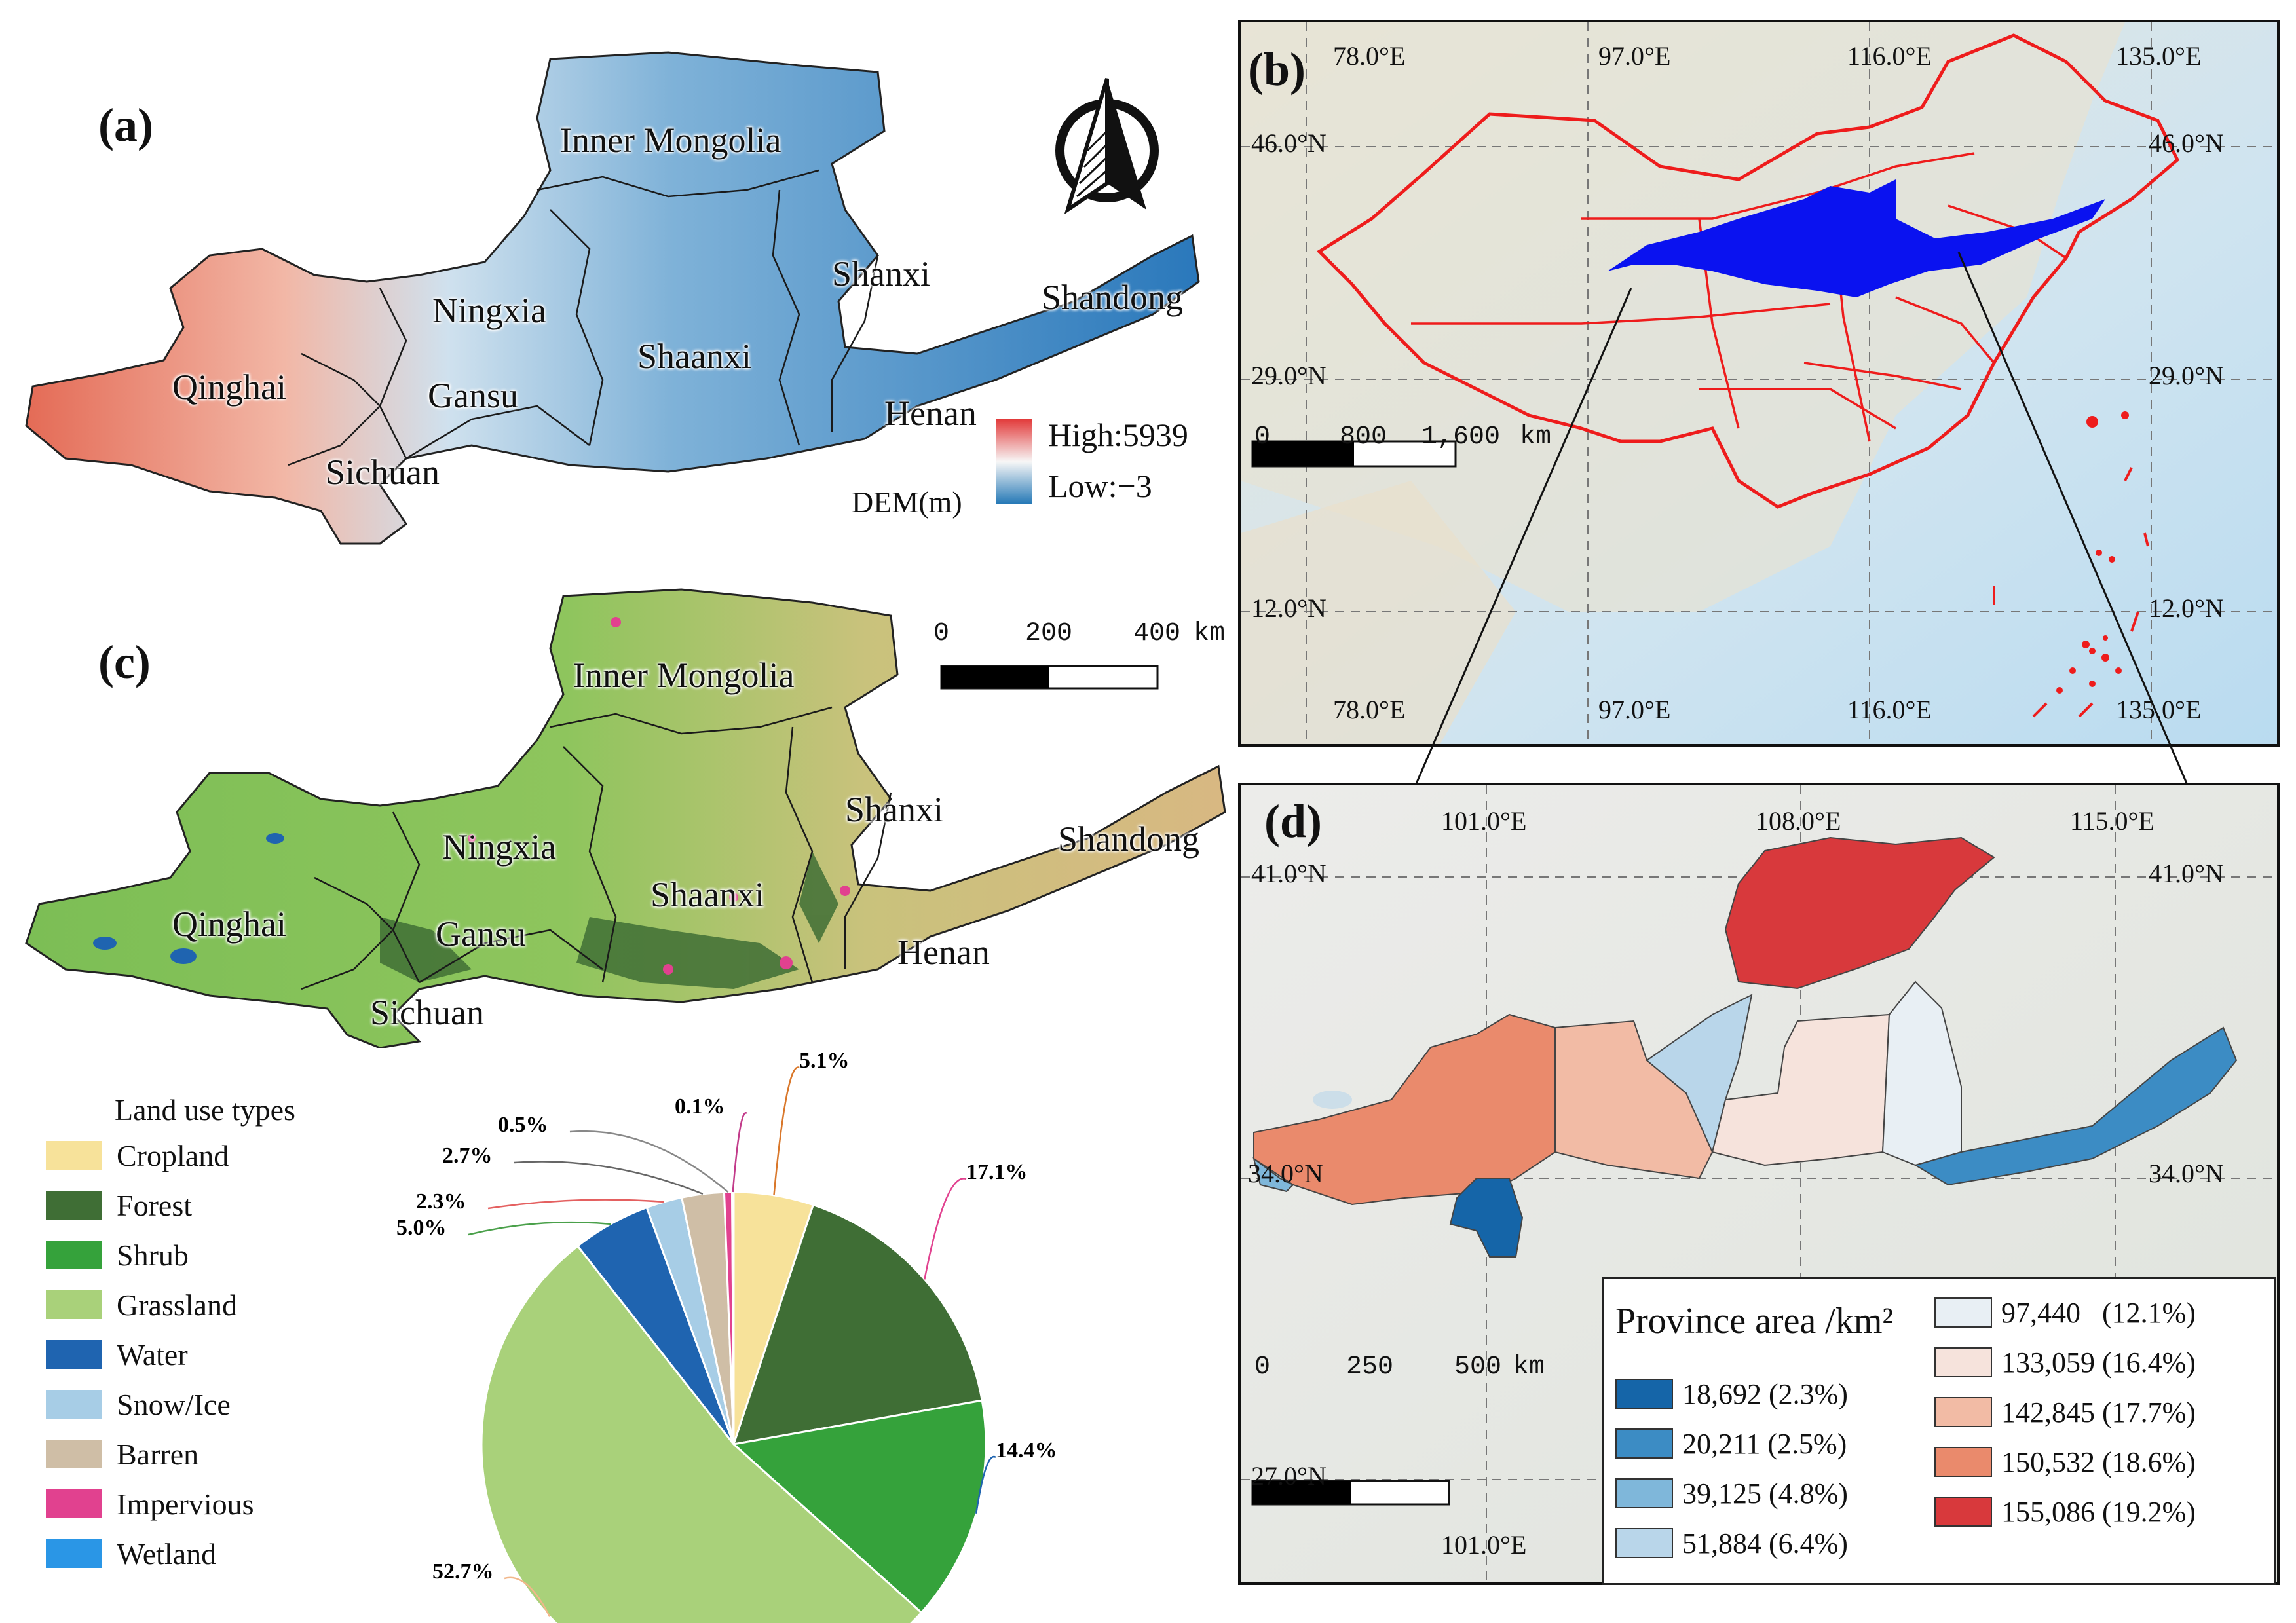  What do you see at coordinates (481, 934) in the screenshot?
I see `label-gansu-c: Gansu` at bounding box center [481, 934].